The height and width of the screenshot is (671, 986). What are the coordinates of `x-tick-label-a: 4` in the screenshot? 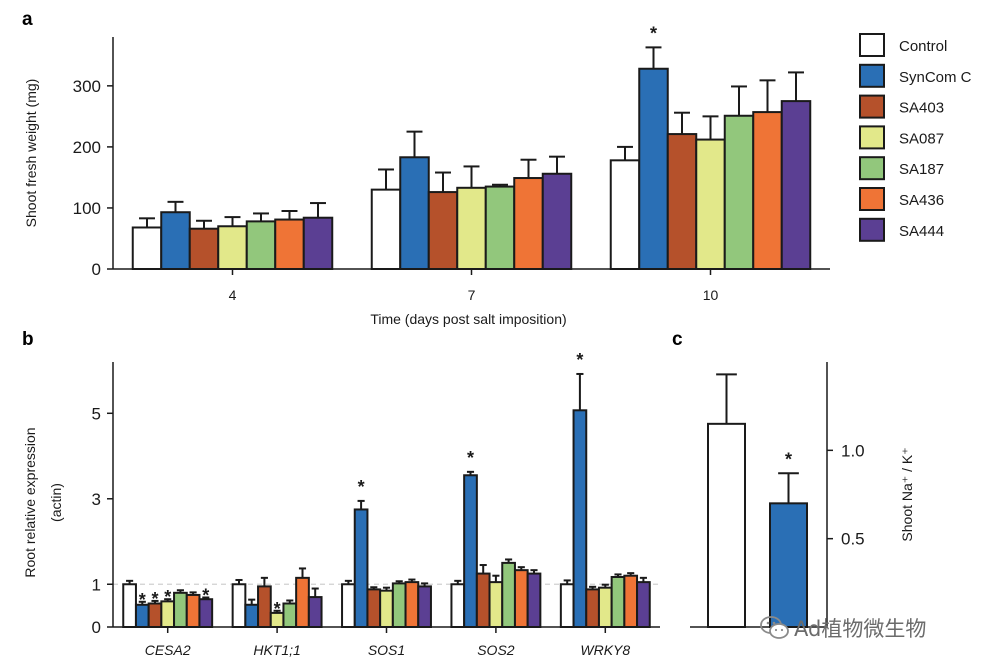 It's located at (233, 295).